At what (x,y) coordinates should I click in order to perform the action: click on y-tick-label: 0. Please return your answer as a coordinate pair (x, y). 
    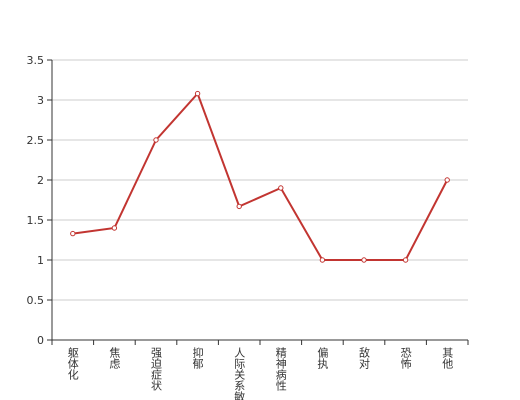
    Looking at the image, I should click on (40, 340).